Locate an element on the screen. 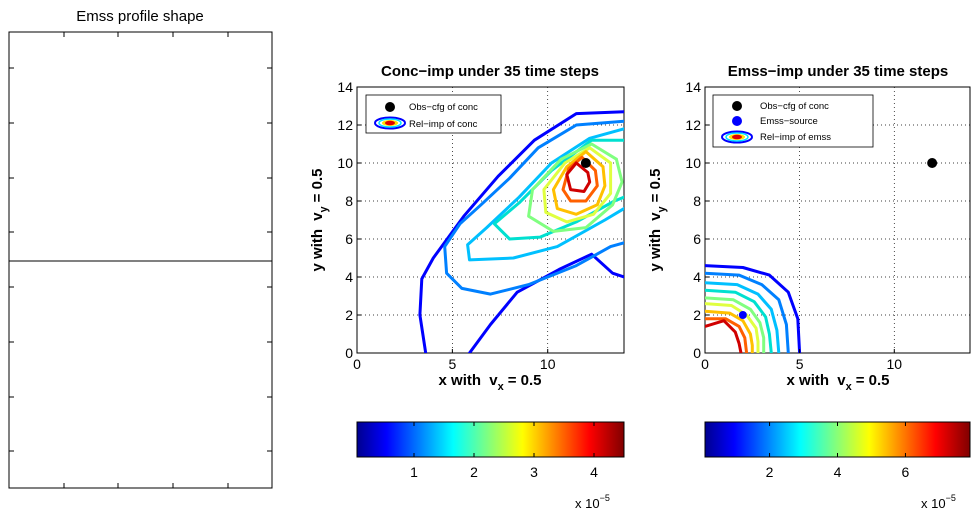 The width and height of the screenshot is (975, 517). conc-imp-cb-mult-exp: −5 is located at coordinates (605, 498).